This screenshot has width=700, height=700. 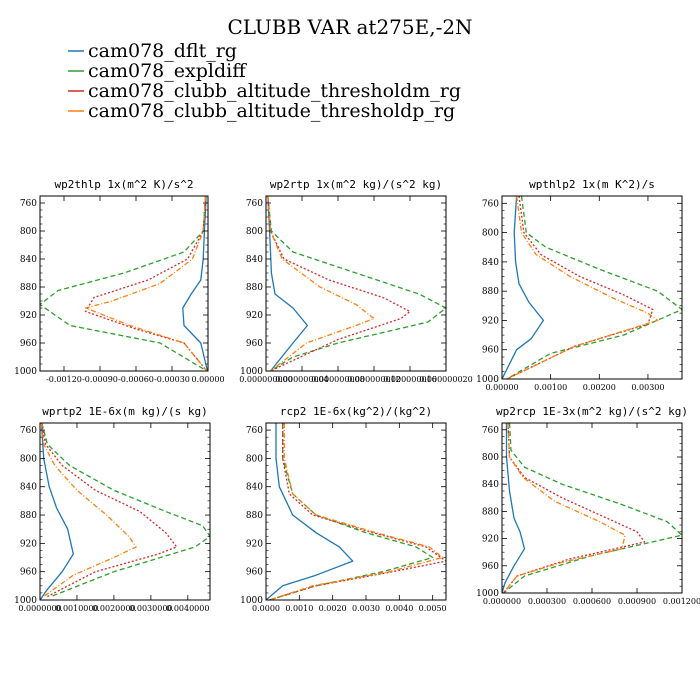 I want to click on x-tick-label: 0.0020000, so click(x=113, y=608).